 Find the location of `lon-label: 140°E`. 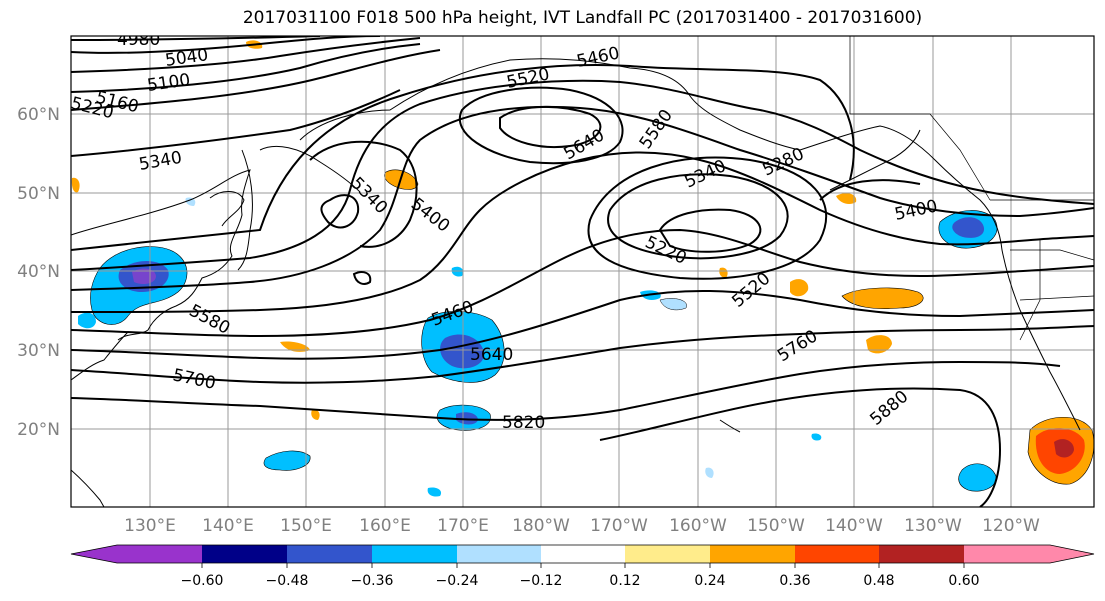

lon-label: 140°E is located at coordinates (228, 526).